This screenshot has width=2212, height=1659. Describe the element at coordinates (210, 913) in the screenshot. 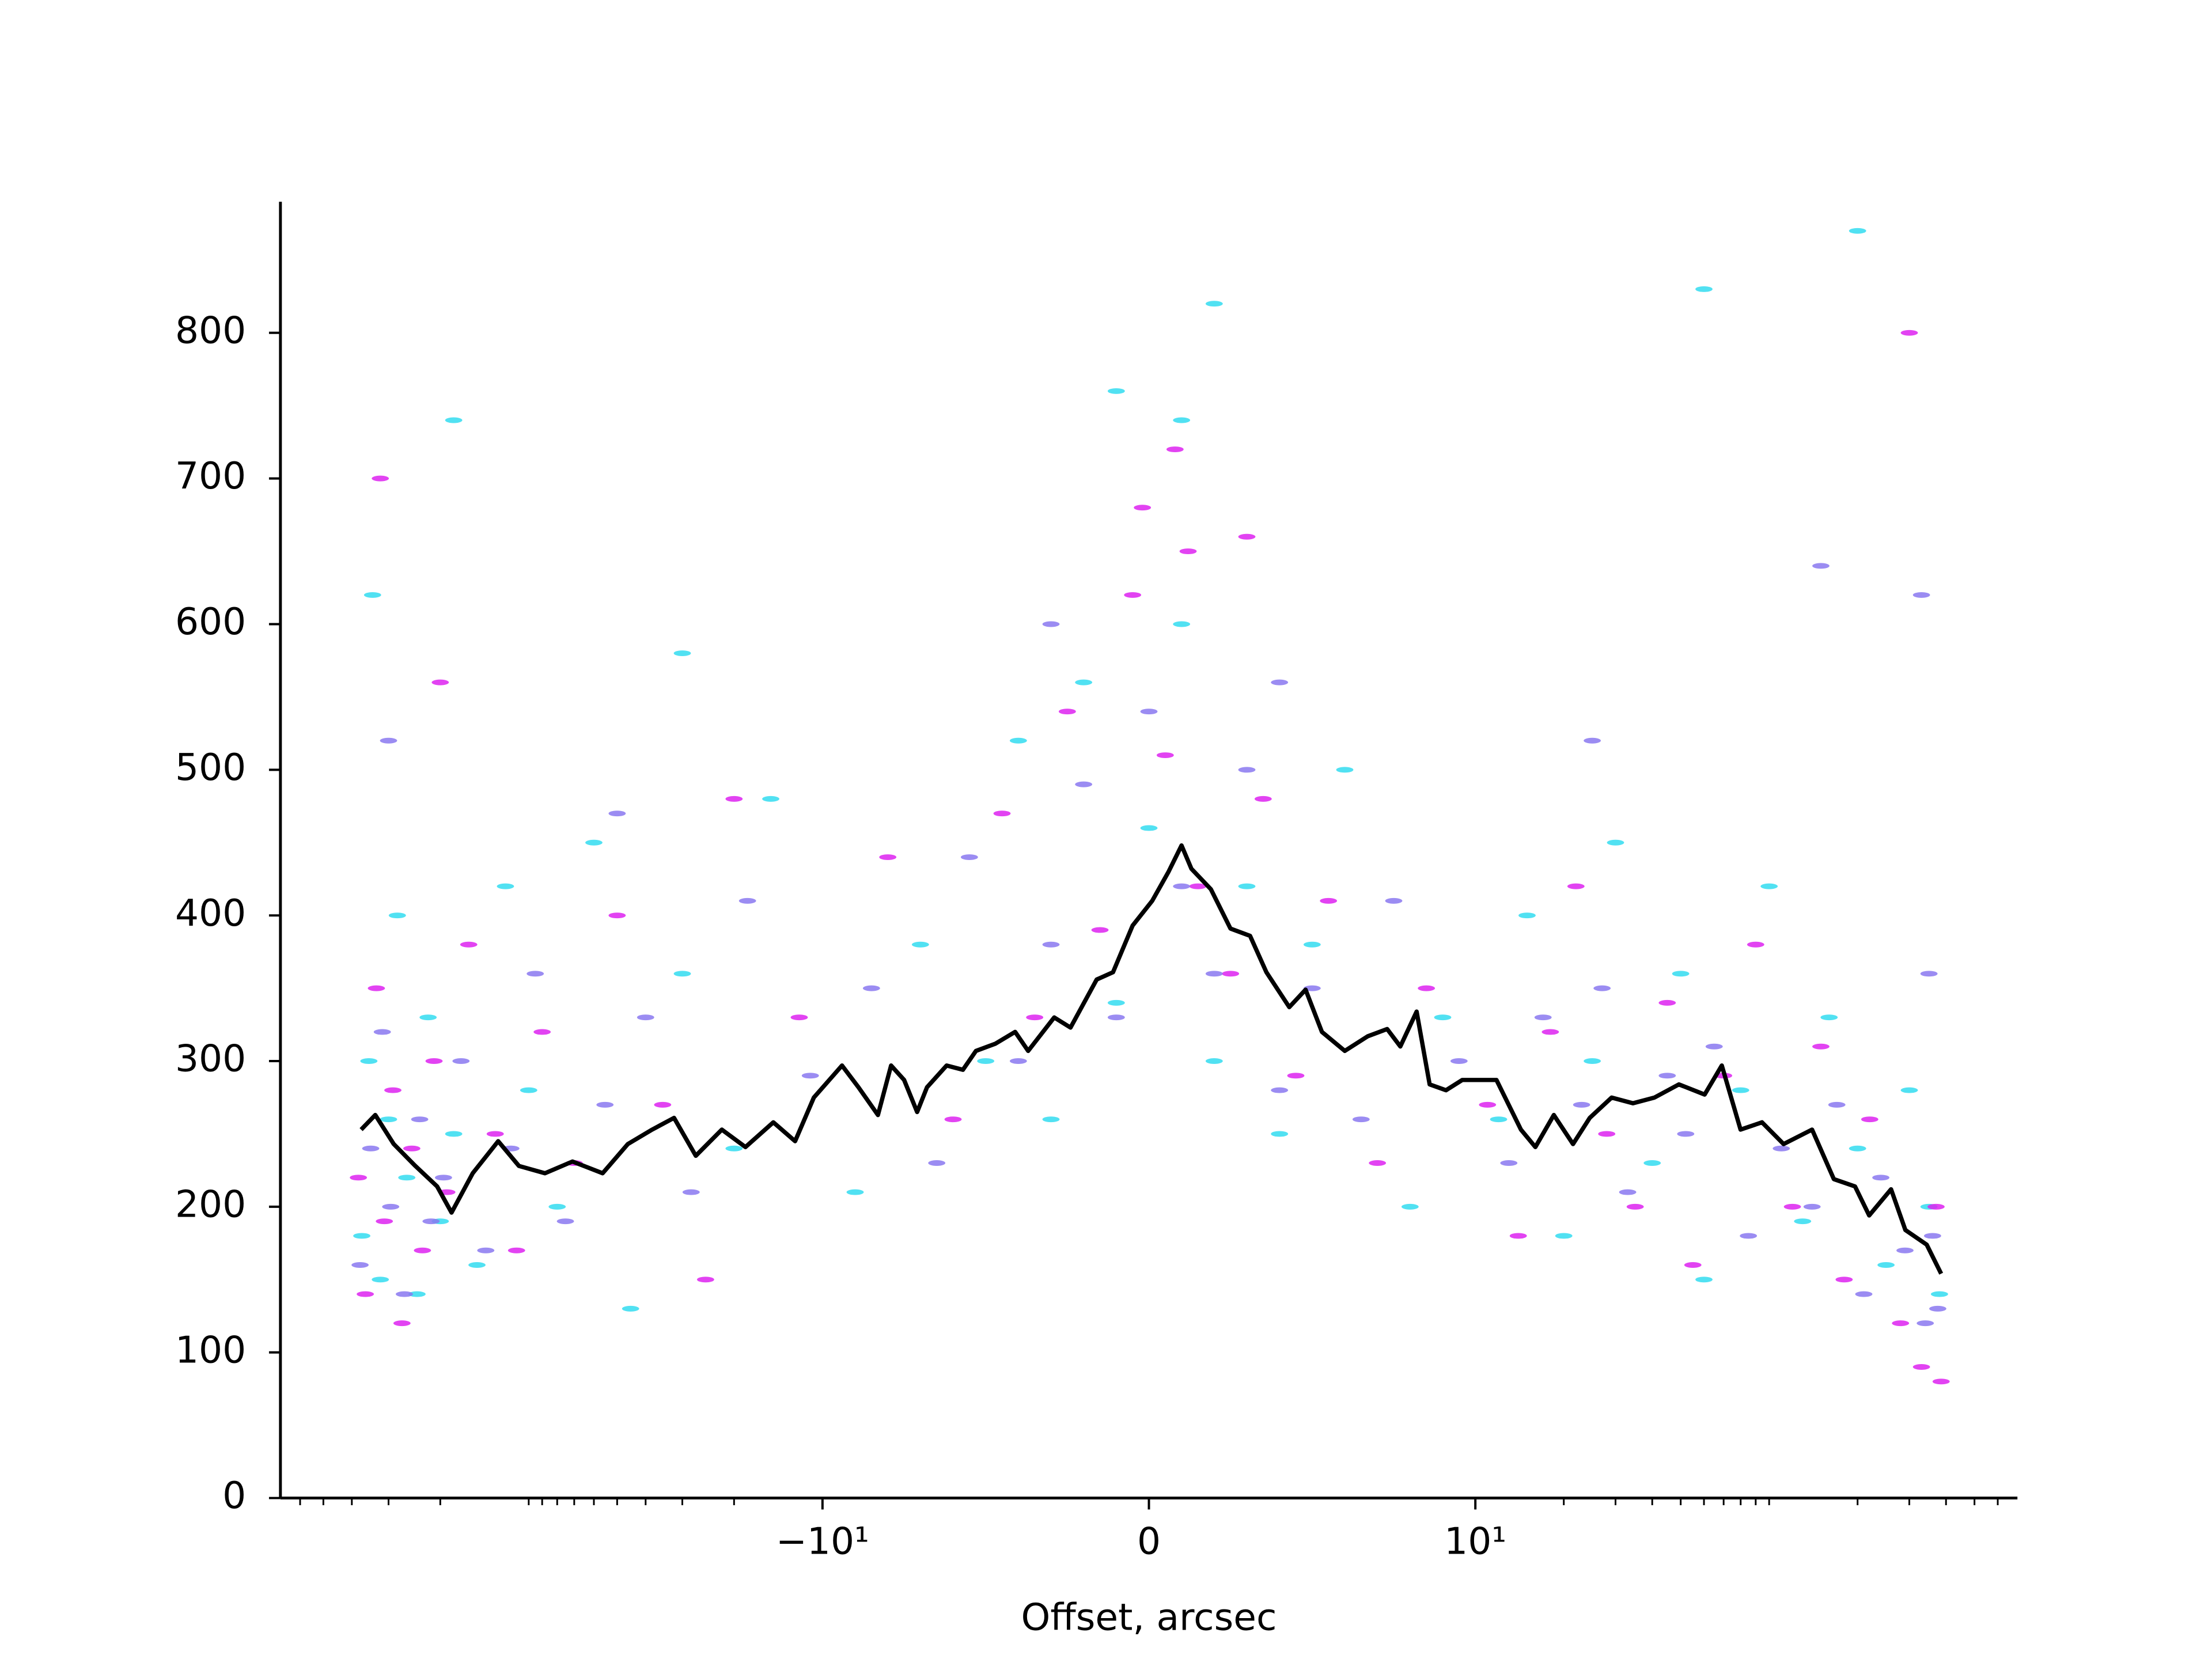

I see `y-tick-label: 400` at that location.